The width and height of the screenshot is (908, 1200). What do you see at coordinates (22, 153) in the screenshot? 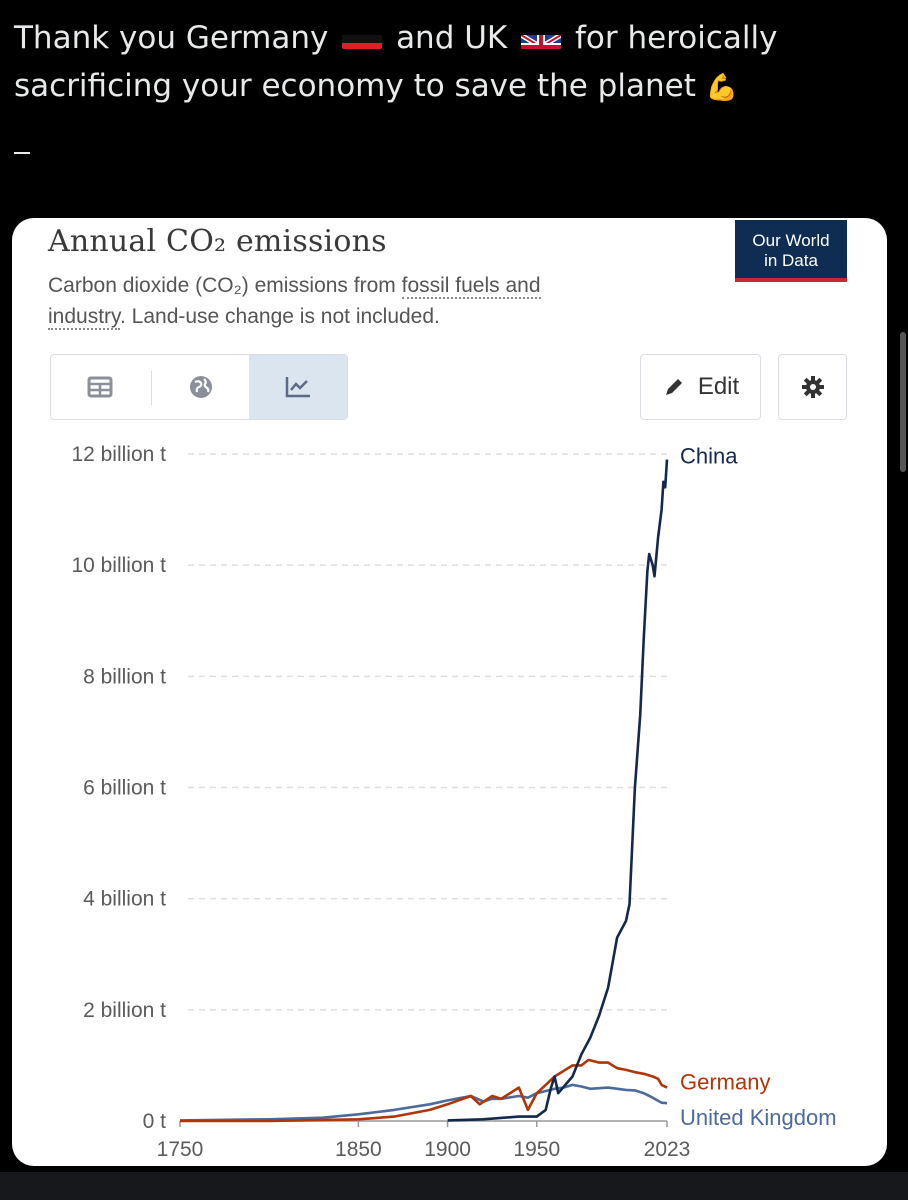
I see `divider-dash` at bounding box center [22, 153].